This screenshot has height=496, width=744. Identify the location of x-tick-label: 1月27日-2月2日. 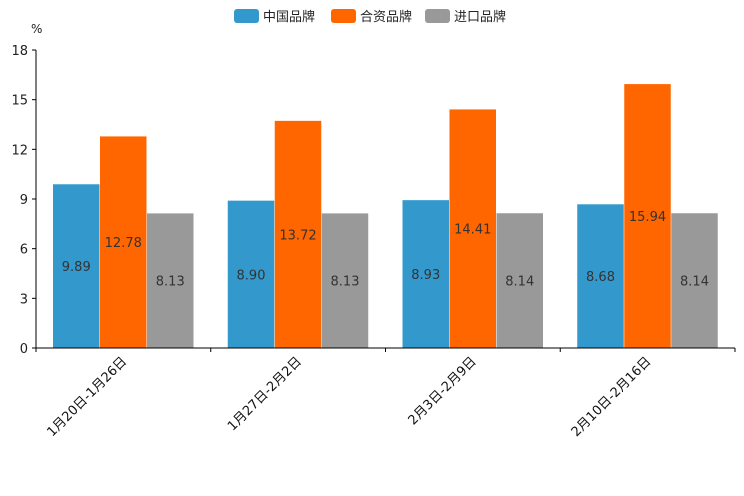
(265, 394).